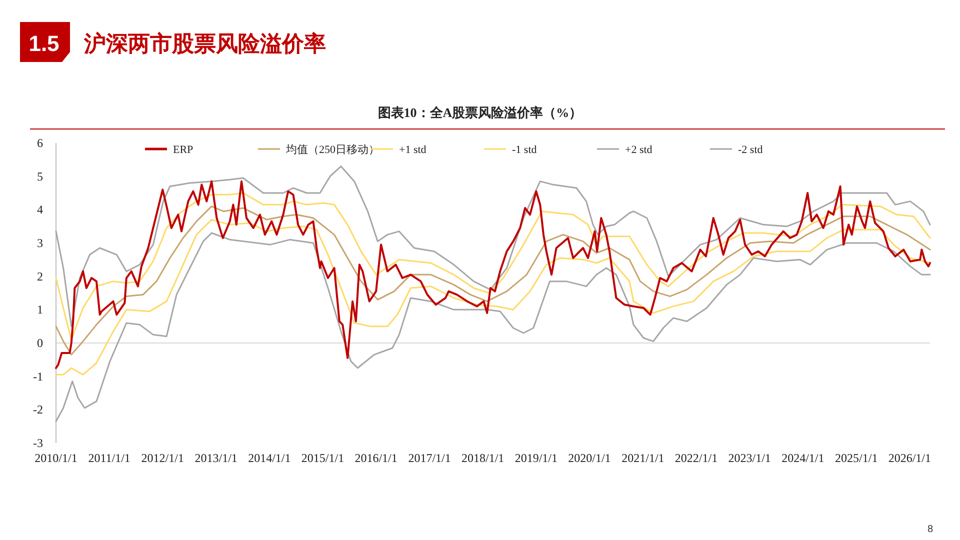  I want to click on y-tick-label: 4, so click(40, 209).